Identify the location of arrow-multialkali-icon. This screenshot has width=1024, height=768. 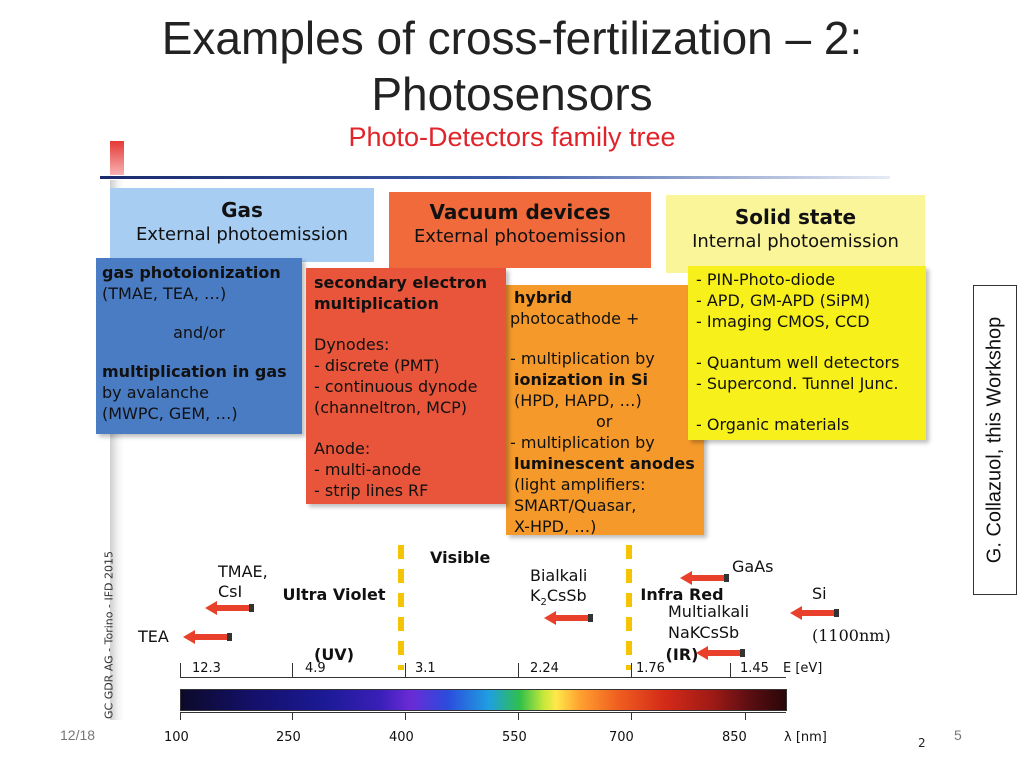
(720, 653).